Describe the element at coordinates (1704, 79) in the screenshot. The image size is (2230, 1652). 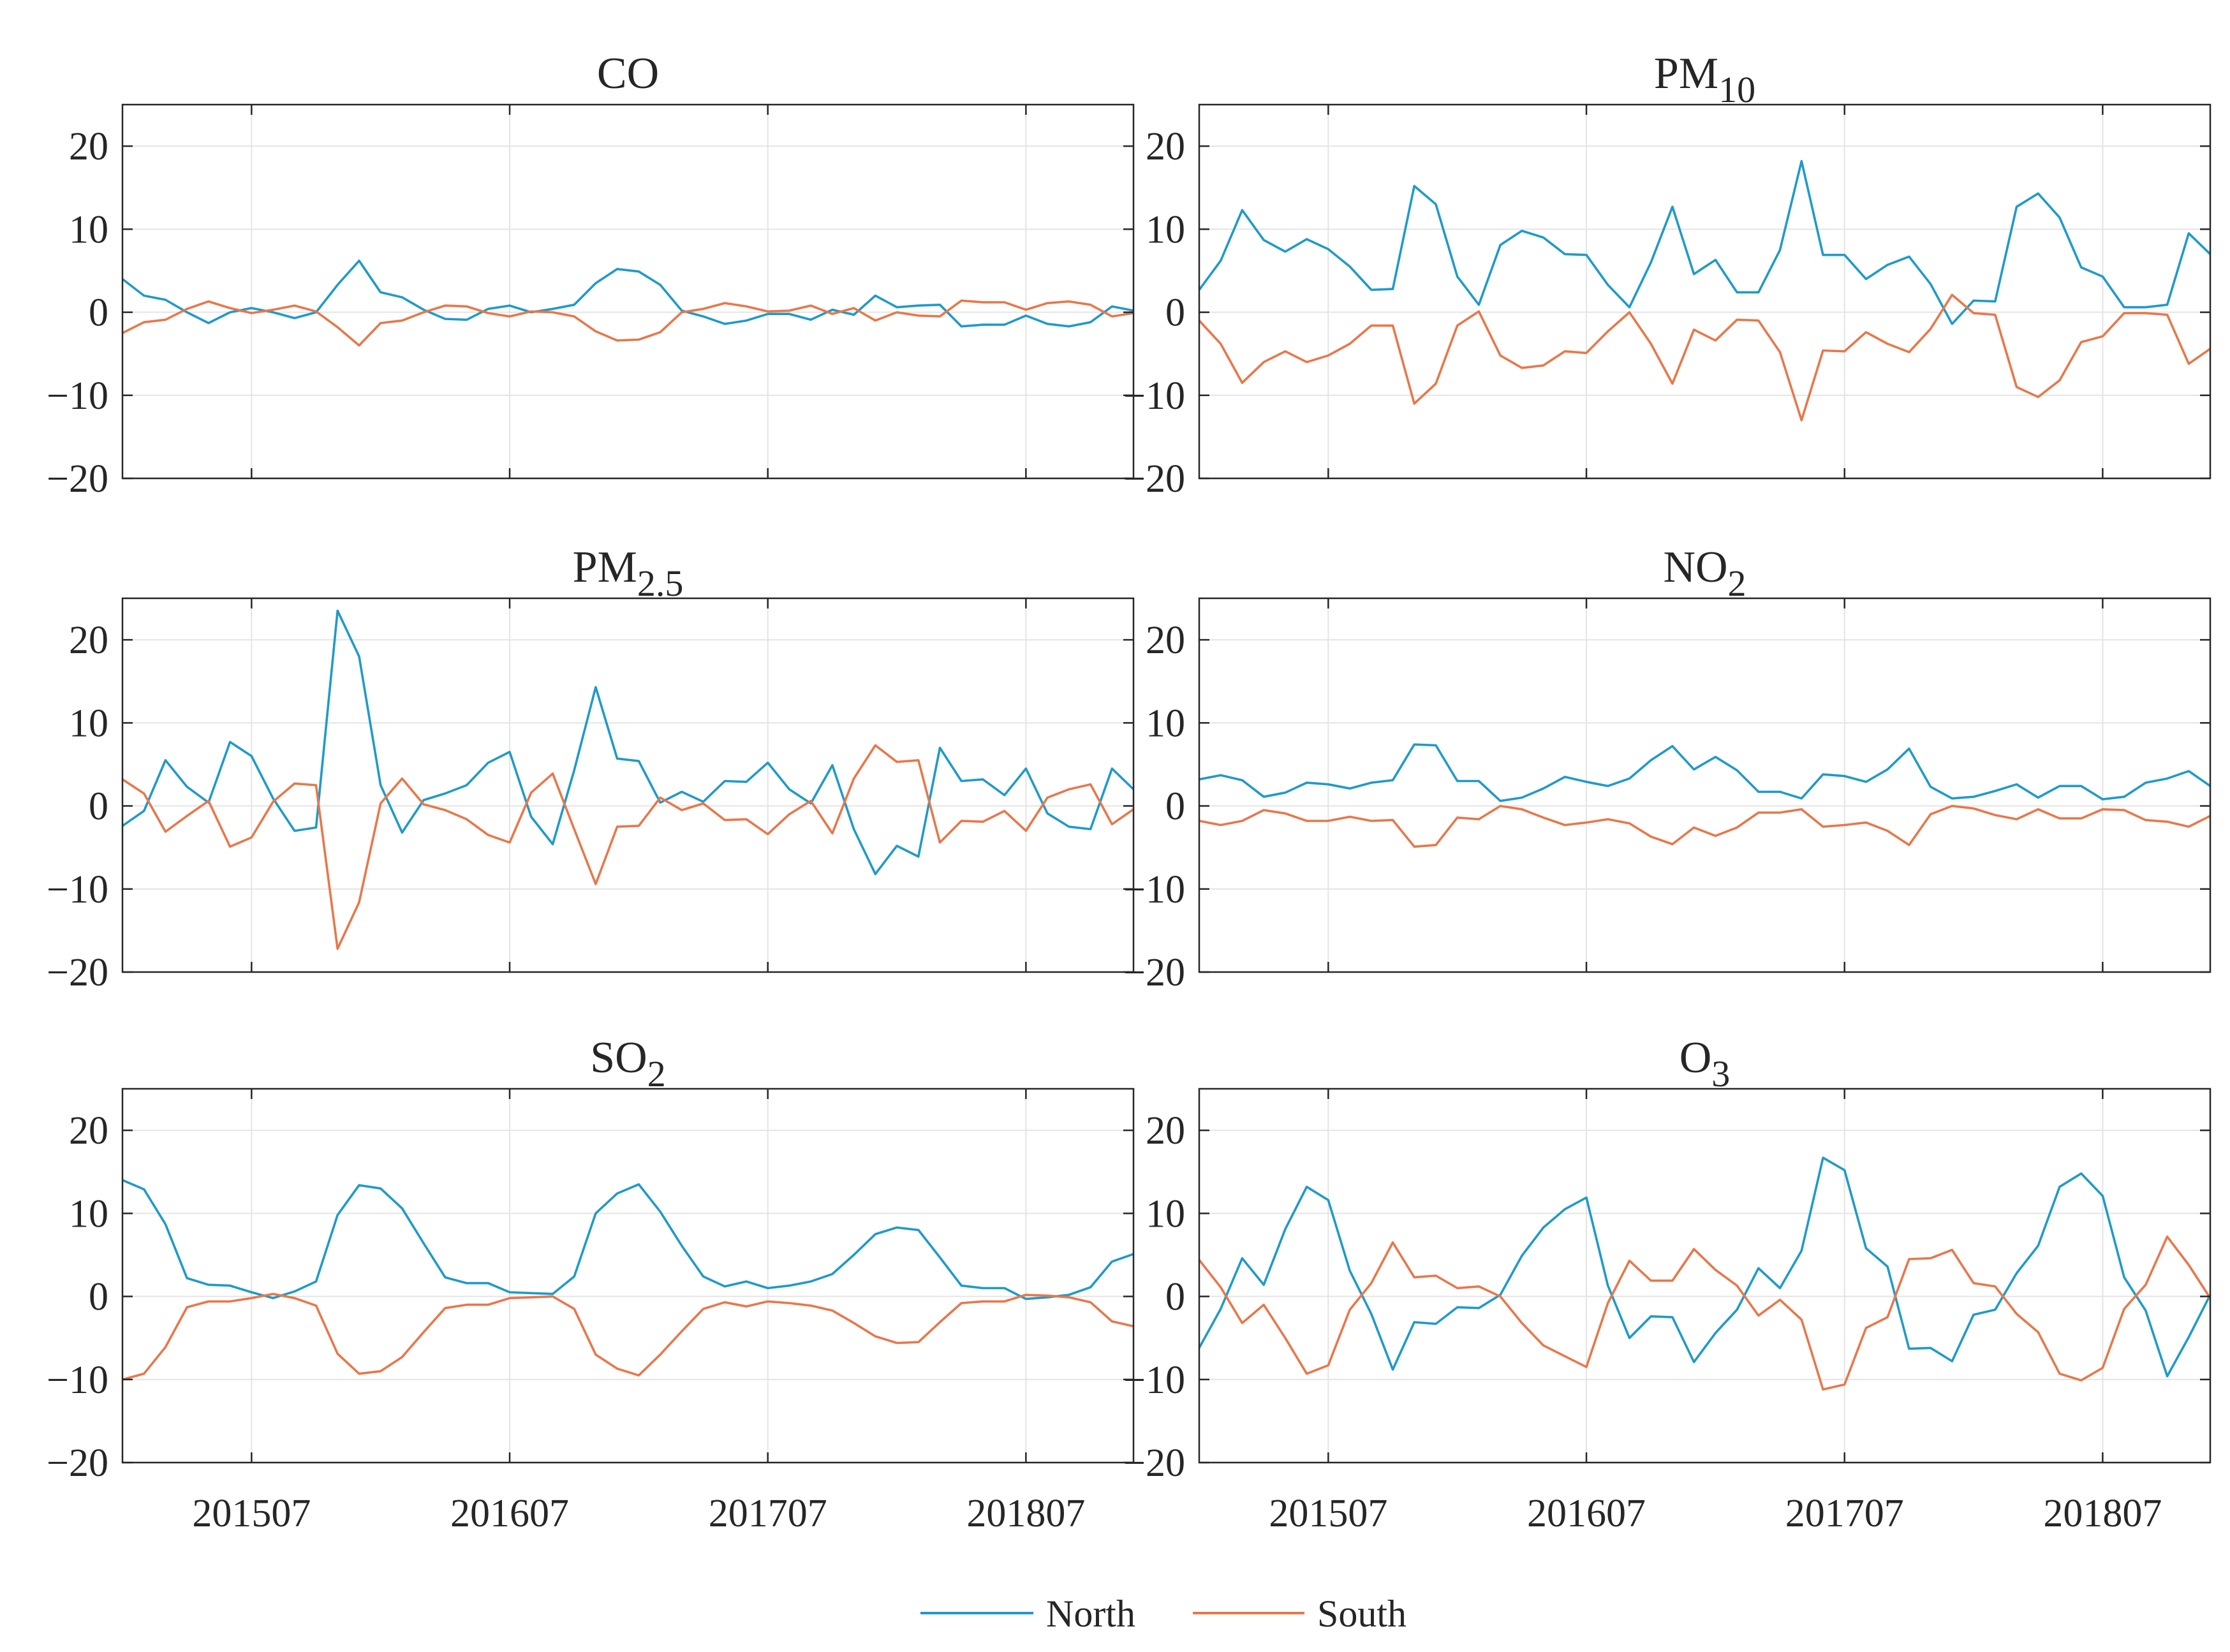
I see `panel-title: PM10` at that location.